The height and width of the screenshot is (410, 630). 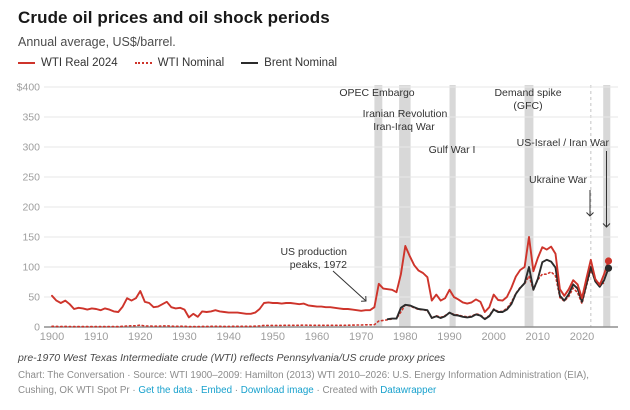 I want to click on x-tick-label: 1960, so click(x=317, y=337).